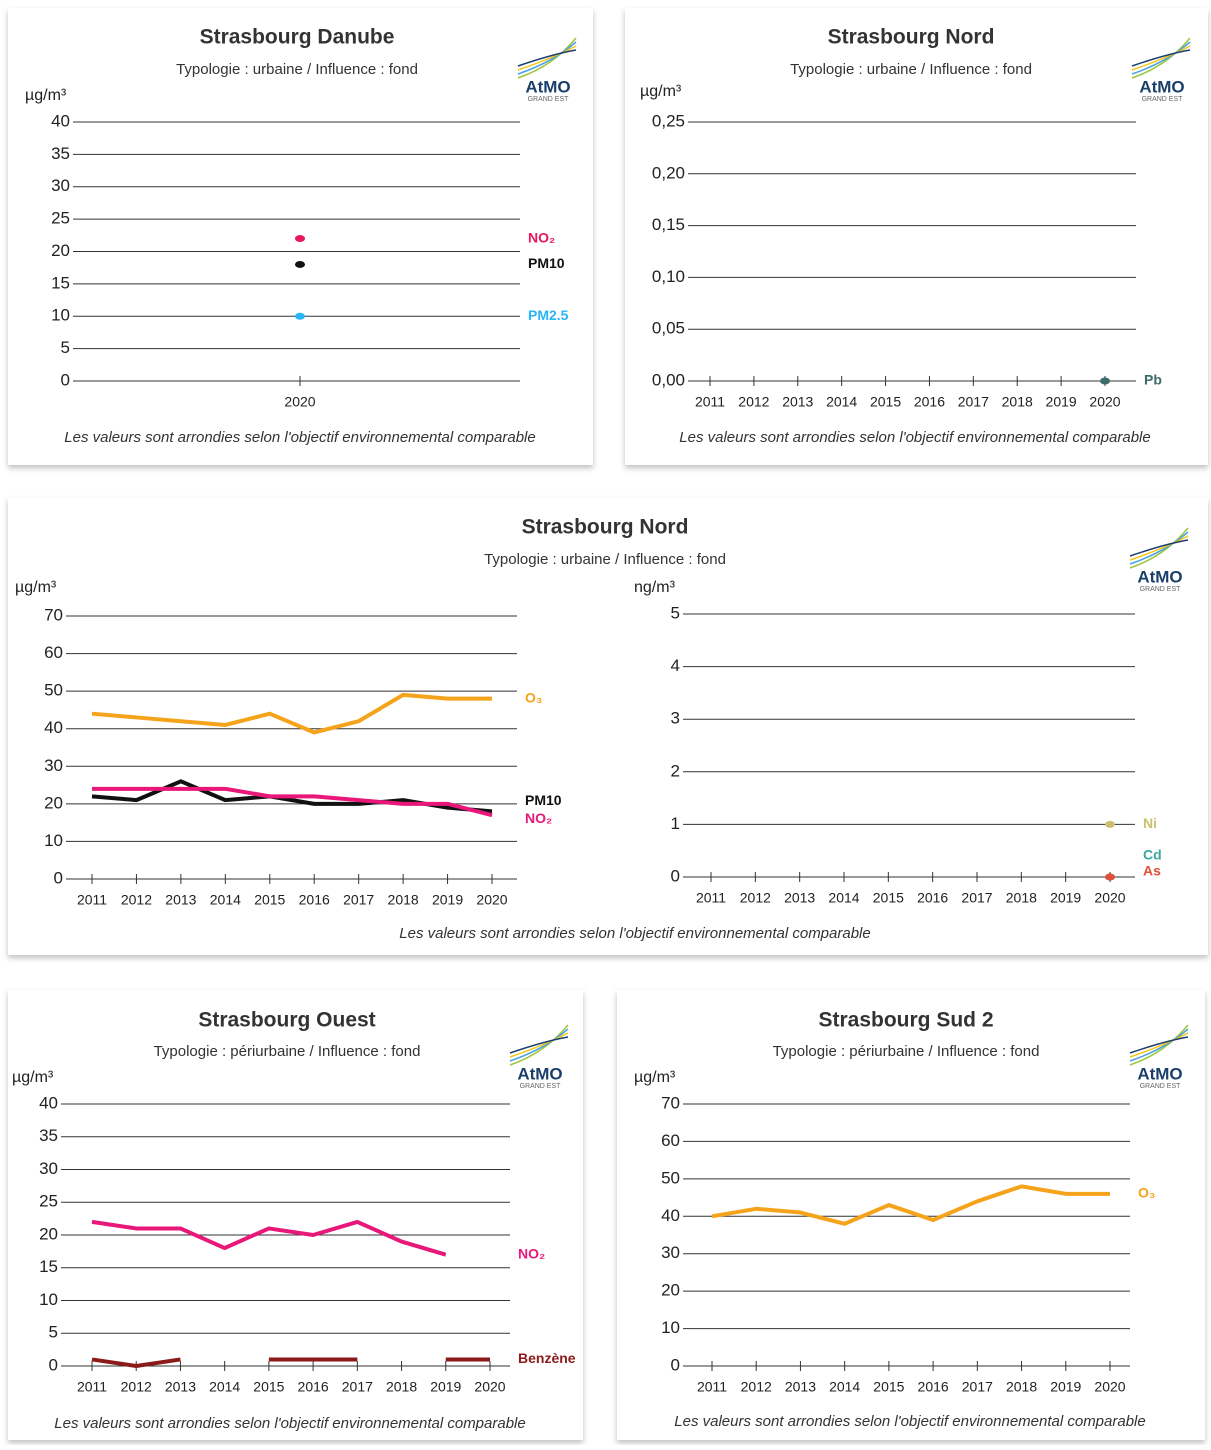 Image resolution: width=1211 pixels, height=1450 pixels. I want to click on y-tick-label: 30, so click(48, 1168).